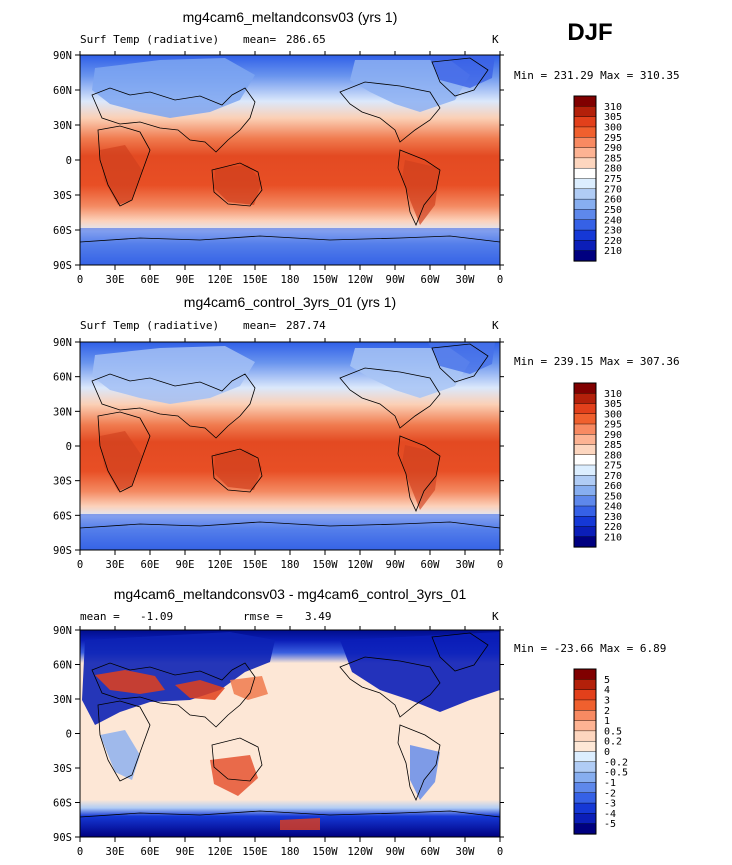 Image resolution: width=732 pixels, height=865 pixels. I want to click on colorbar-label: 2, so click(607, 711).